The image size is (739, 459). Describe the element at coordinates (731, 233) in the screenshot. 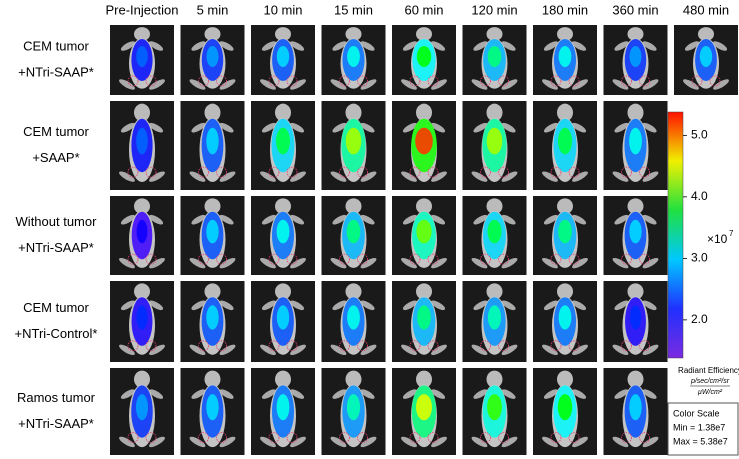

I see `multiplier-exponent: 7` at that location.